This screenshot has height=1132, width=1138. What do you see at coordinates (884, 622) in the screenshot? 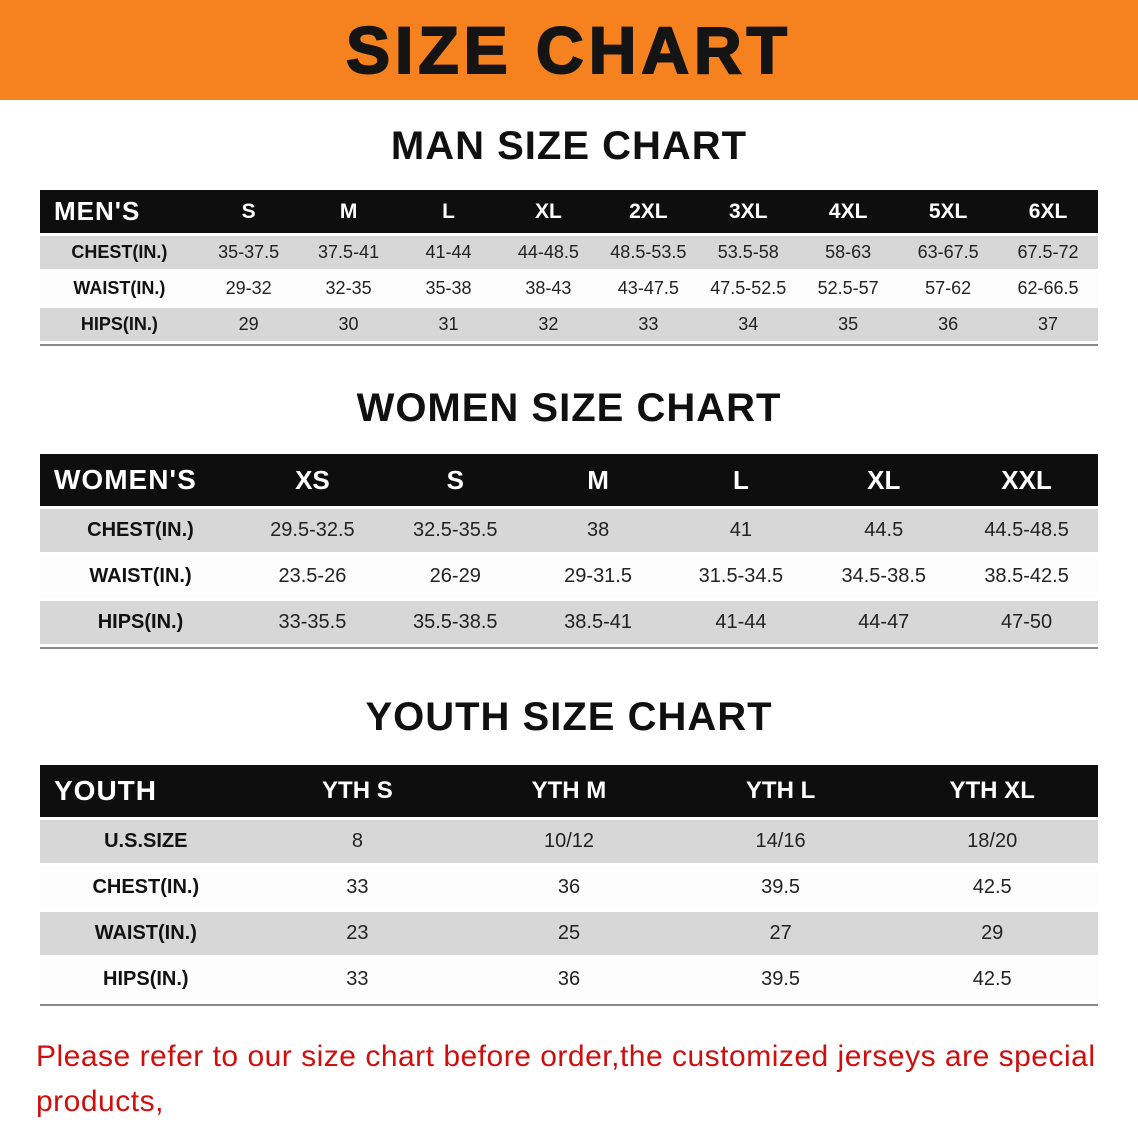
I see `women-value-cell: 44-47` at bounding box center [884, 622].